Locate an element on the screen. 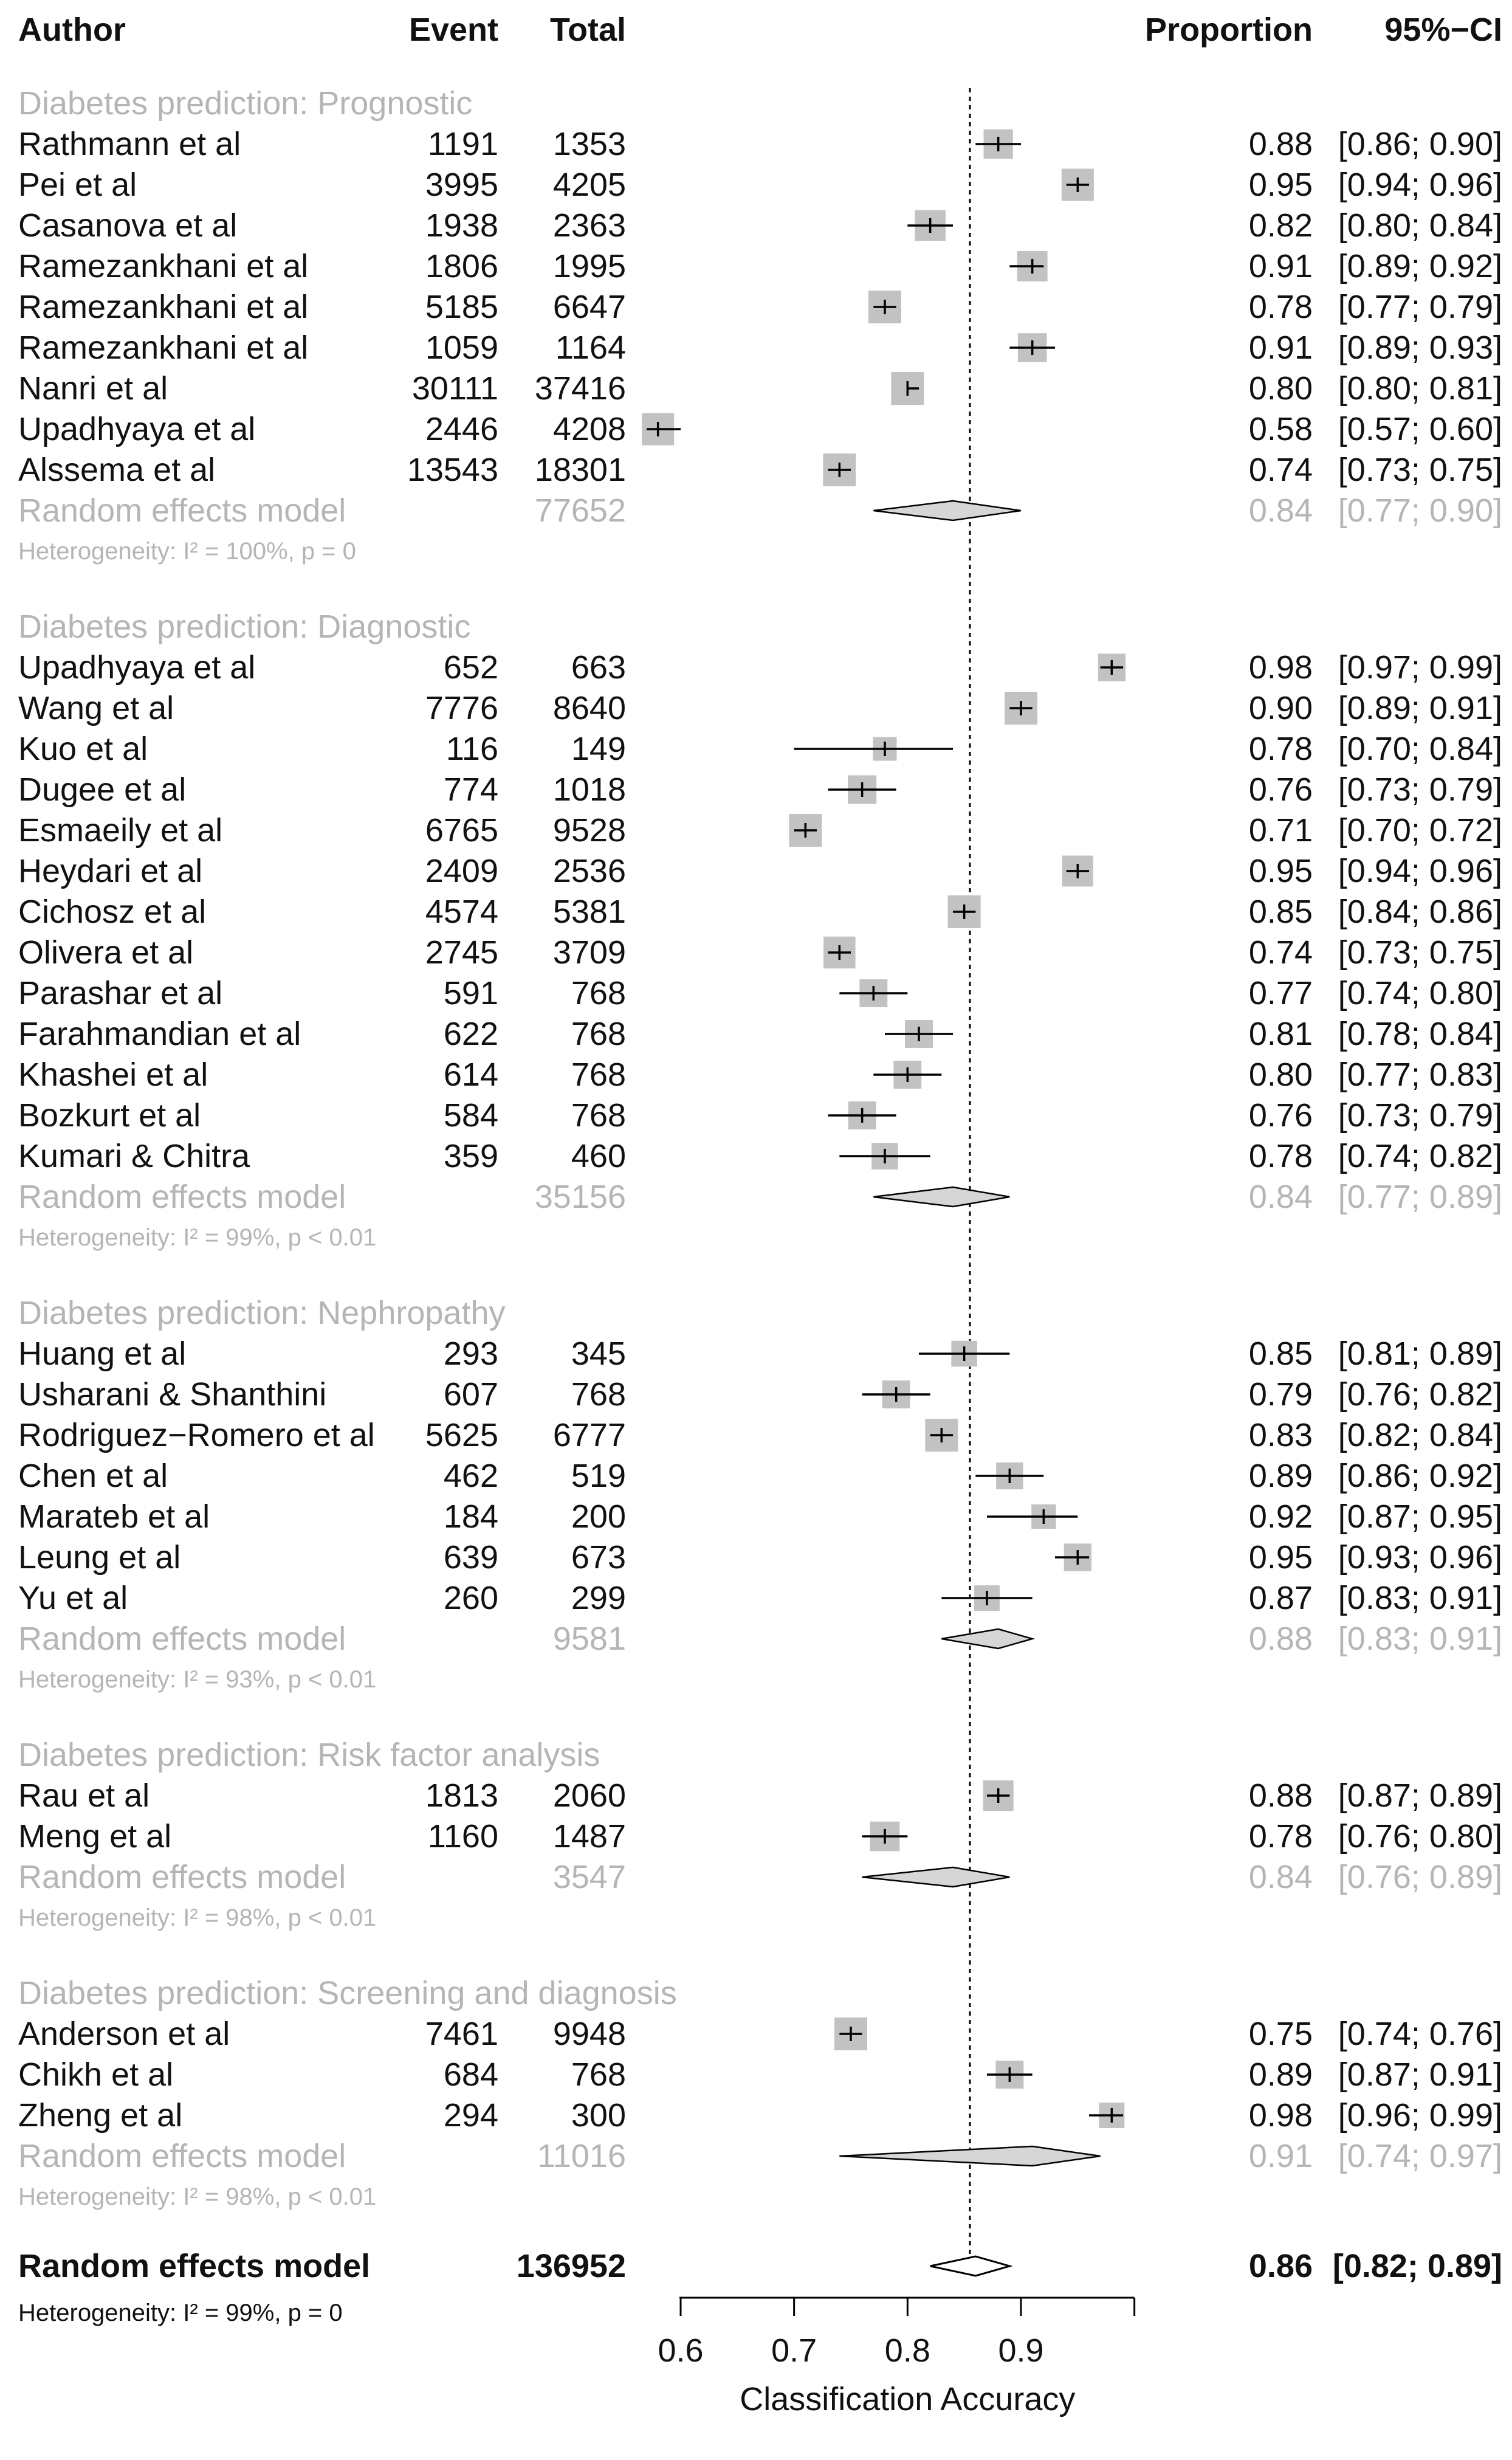  study-event: 462 is located at coordinates (471, 1476).